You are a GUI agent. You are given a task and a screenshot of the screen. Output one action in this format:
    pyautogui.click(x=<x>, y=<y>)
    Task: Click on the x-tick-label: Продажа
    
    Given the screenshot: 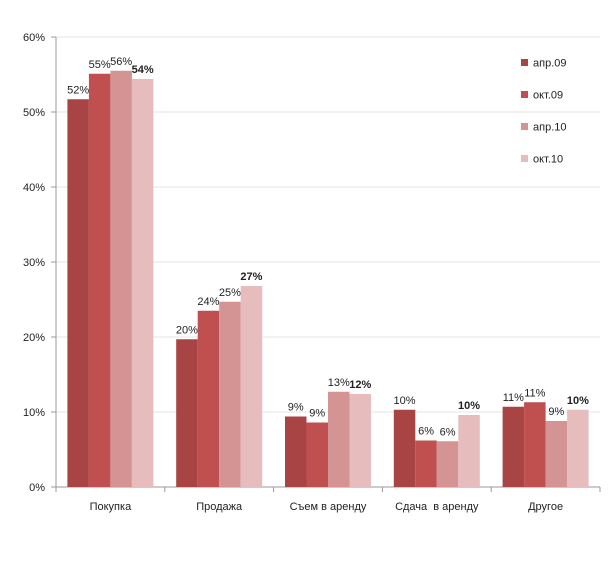 What is the action you would take?
    pyautogui.click(x=219, y=507)
    